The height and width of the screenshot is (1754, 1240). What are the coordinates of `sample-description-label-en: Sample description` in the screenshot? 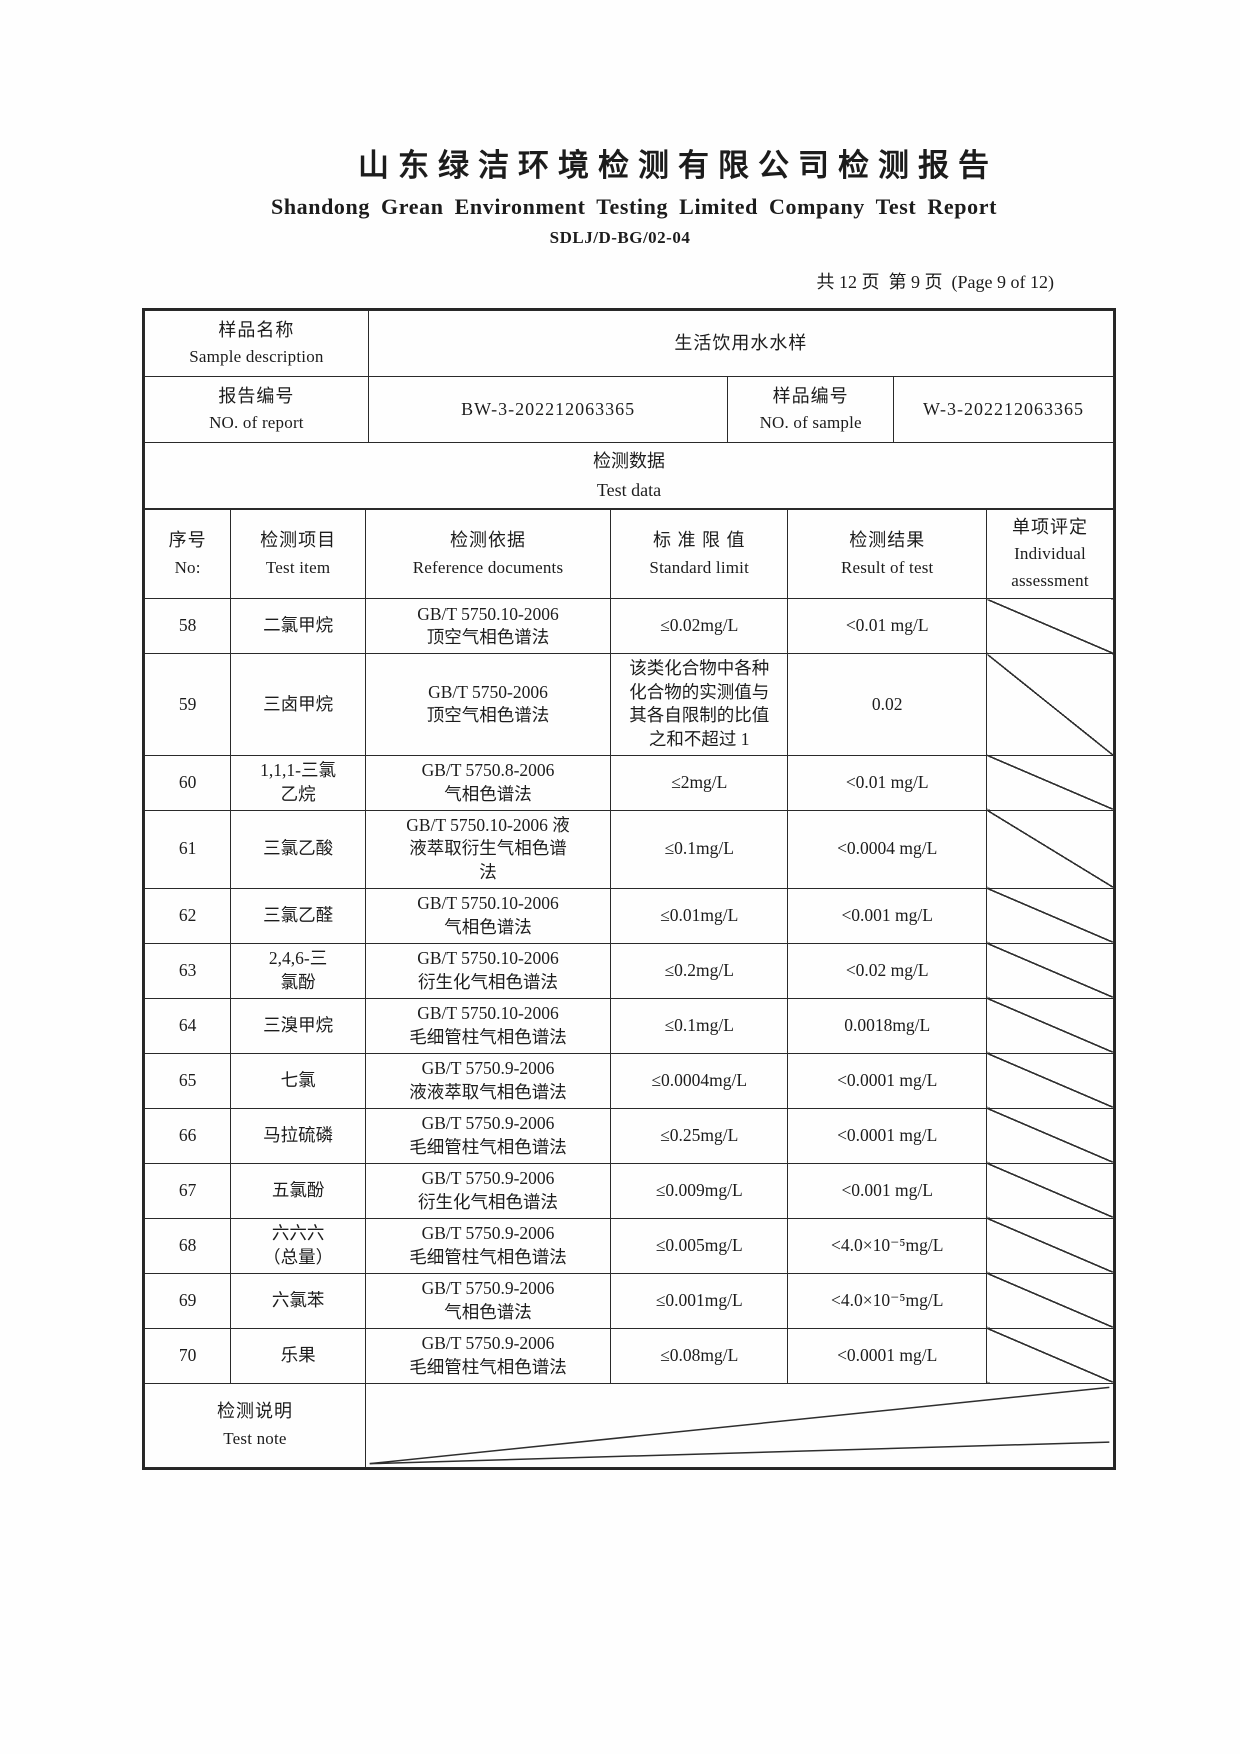 It's located at (256, 357).